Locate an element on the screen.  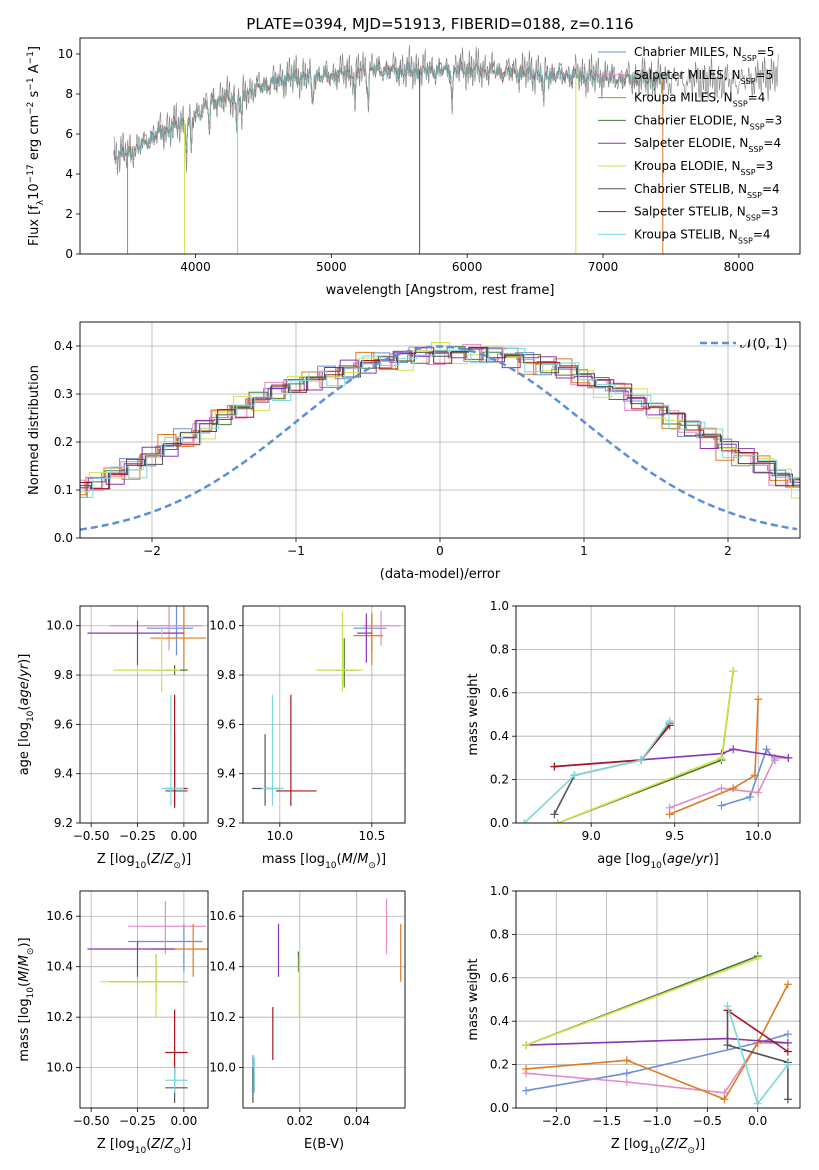
age-vs-mass-points is located at coordinates (326, 708).